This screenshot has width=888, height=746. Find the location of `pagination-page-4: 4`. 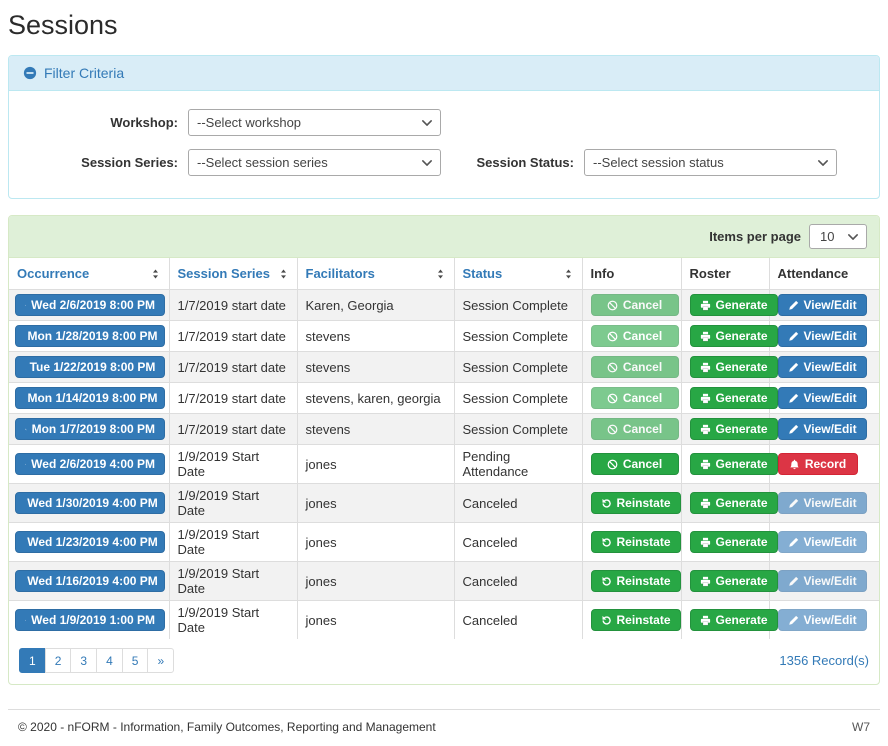

pagination-page-4: 4 is located at coordinates (109, 660).